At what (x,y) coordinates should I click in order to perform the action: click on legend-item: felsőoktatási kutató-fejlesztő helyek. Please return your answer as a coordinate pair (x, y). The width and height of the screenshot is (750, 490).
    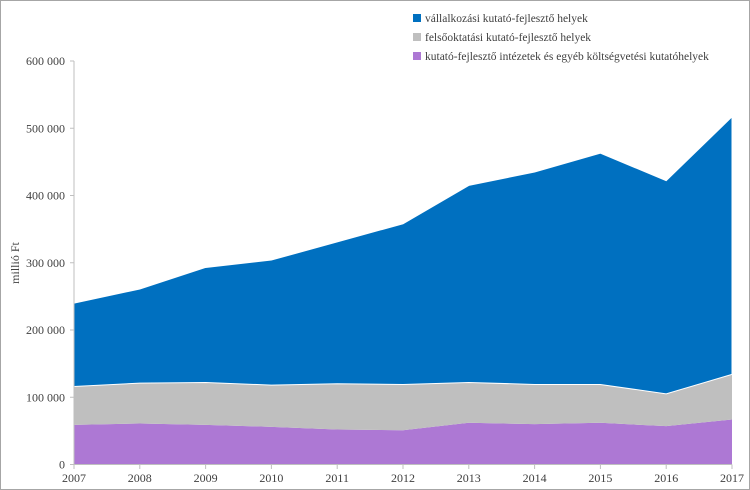
    Looking at the image, I should click on (502, 38).